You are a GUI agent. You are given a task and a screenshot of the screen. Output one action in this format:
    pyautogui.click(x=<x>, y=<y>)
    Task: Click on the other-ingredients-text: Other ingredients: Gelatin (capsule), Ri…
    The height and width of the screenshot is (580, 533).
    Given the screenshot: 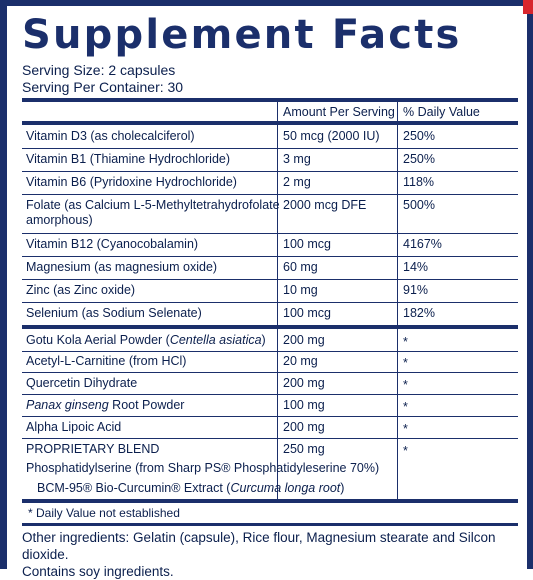 What is the action you would take?
    pyautogui.click(x=259, y=546)
    